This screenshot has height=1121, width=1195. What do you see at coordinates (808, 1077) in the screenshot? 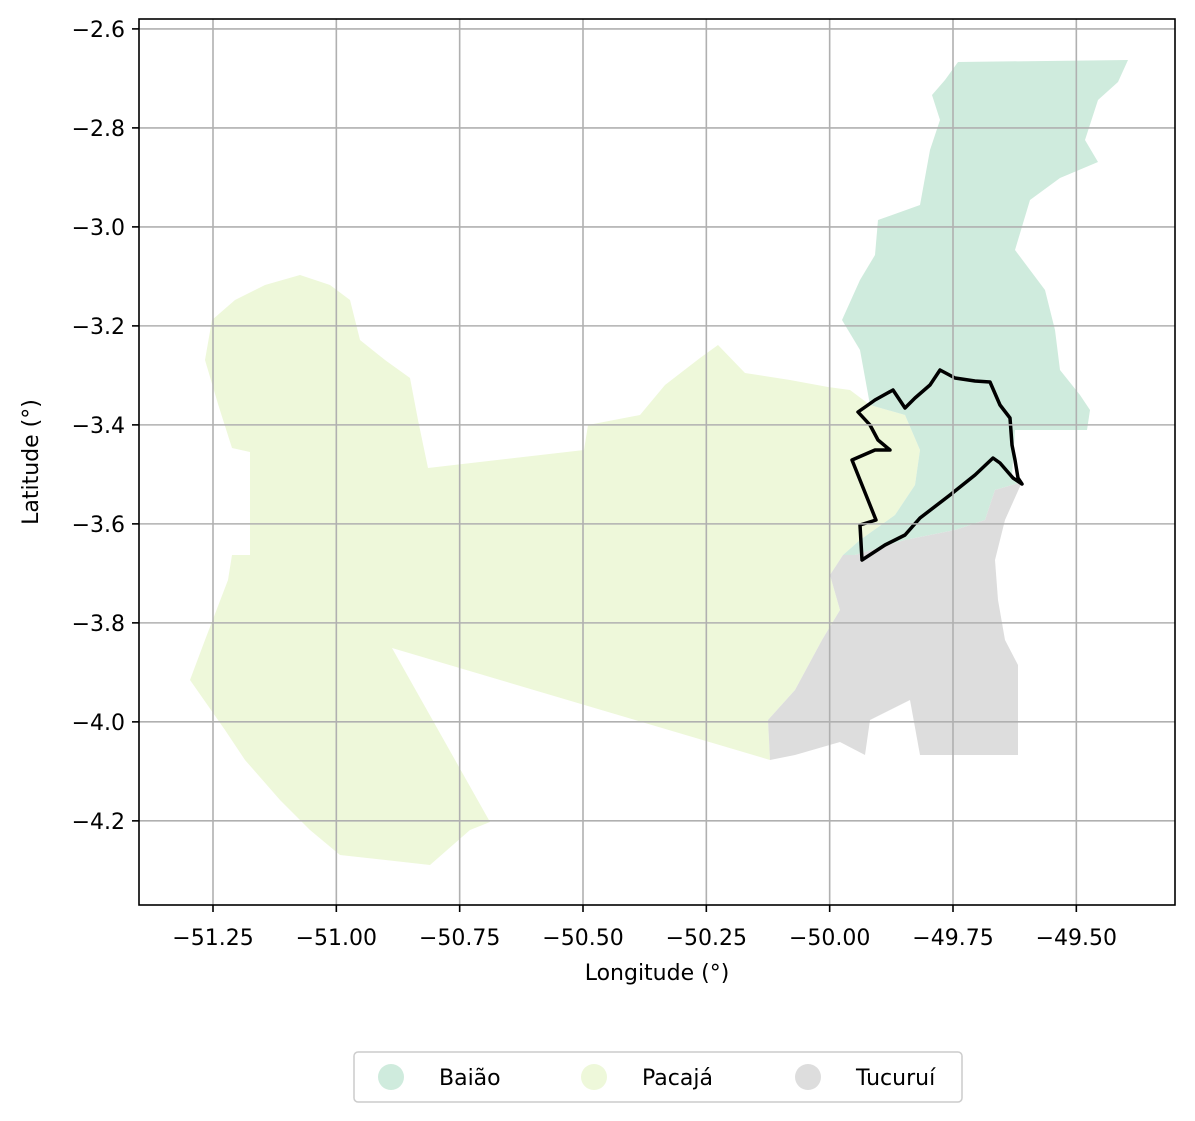
I see `legend-marker-tucurui` at bounding box center [808, 1077].